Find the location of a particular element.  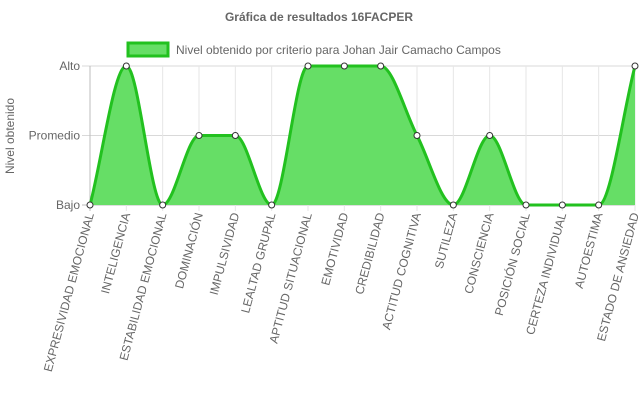

x-tick-label: CREDIBILIDAD is located at coordinates (369, 253).